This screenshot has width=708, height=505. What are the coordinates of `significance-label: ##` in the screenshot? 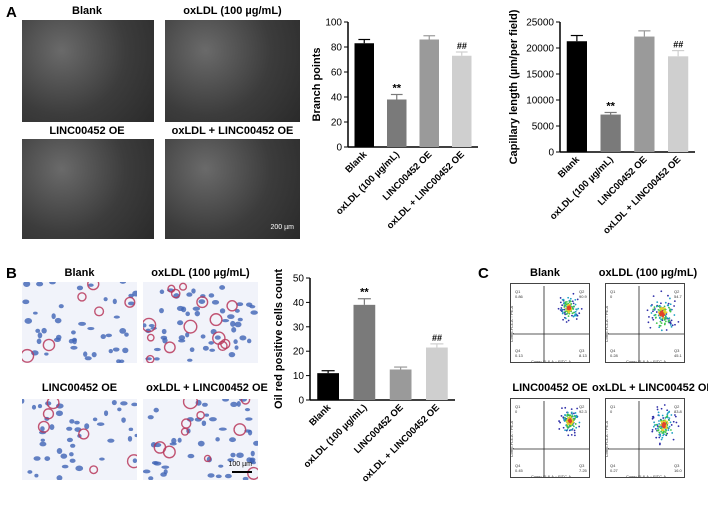 It's located at (462, 46).